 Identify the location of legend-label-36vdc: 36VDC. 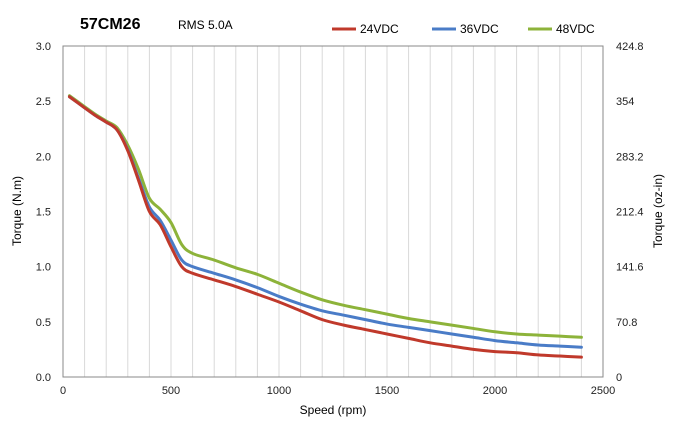
(479, 29).